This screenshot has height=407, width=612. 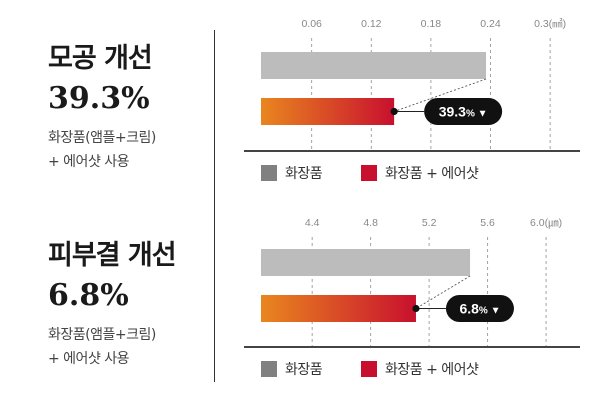 What do you see at coordinates (88, 295) in the screenshot?
I see `improvement-percent: 6.8%` at bounding box center [88, 295].